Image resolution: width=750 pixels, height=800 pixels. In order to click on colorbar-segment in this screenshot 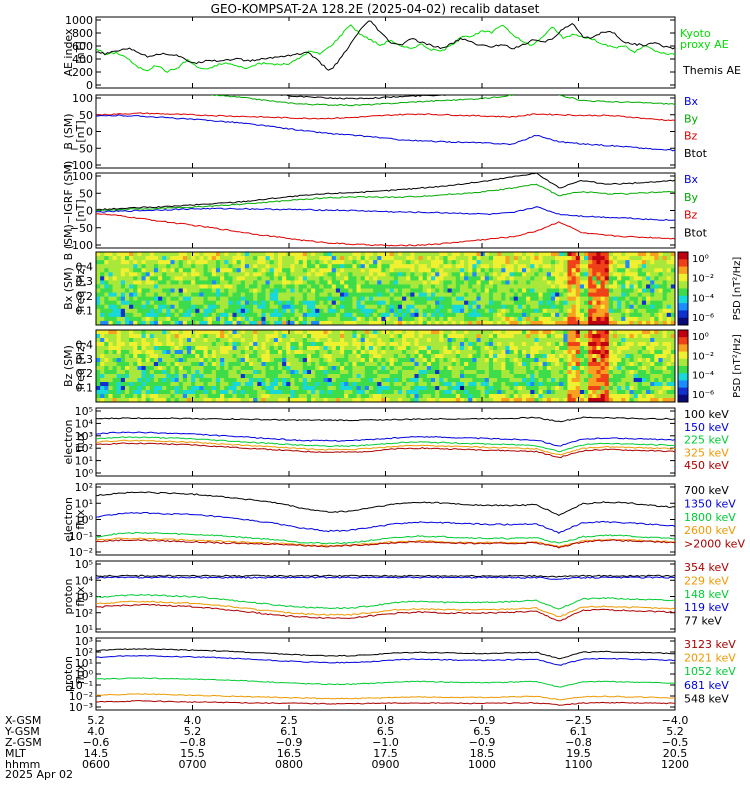, I will do `click(683, 256)`.